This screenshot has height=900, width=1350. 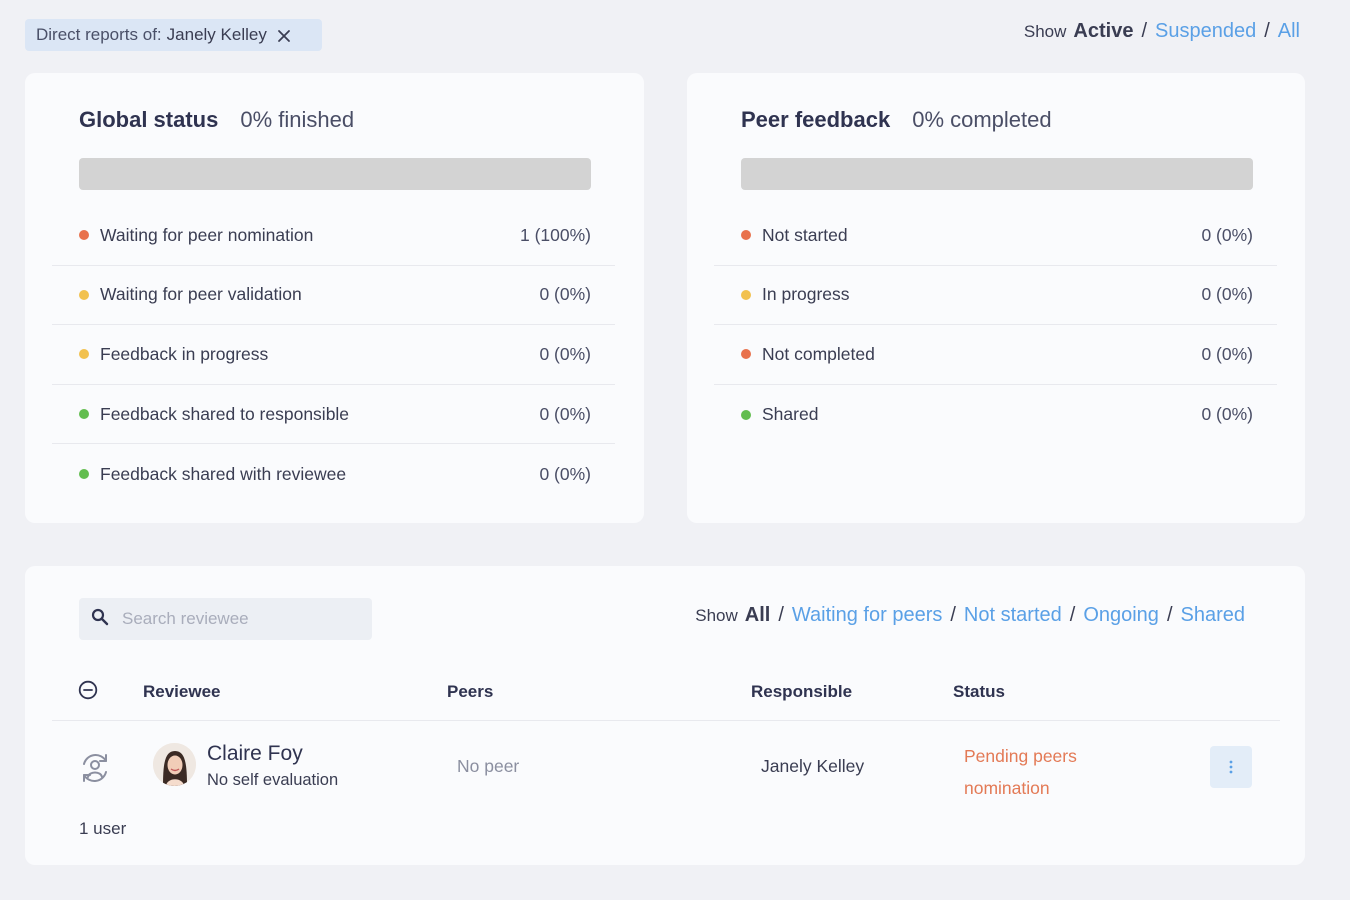 What do you see at coordinates (297, 119) in the screenshot?
I see `card-percent: 0% finished` at bounding box center [297, 119].